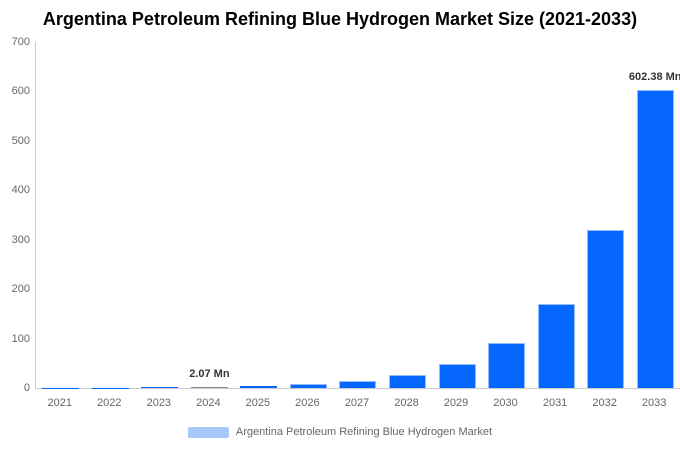 Image resolution: width=680 pixels, height=450 pixels. Describe the element at coordinates (209, 374) in the screenshot. I see `data-label-2024: 2.07 Mn` at that location.